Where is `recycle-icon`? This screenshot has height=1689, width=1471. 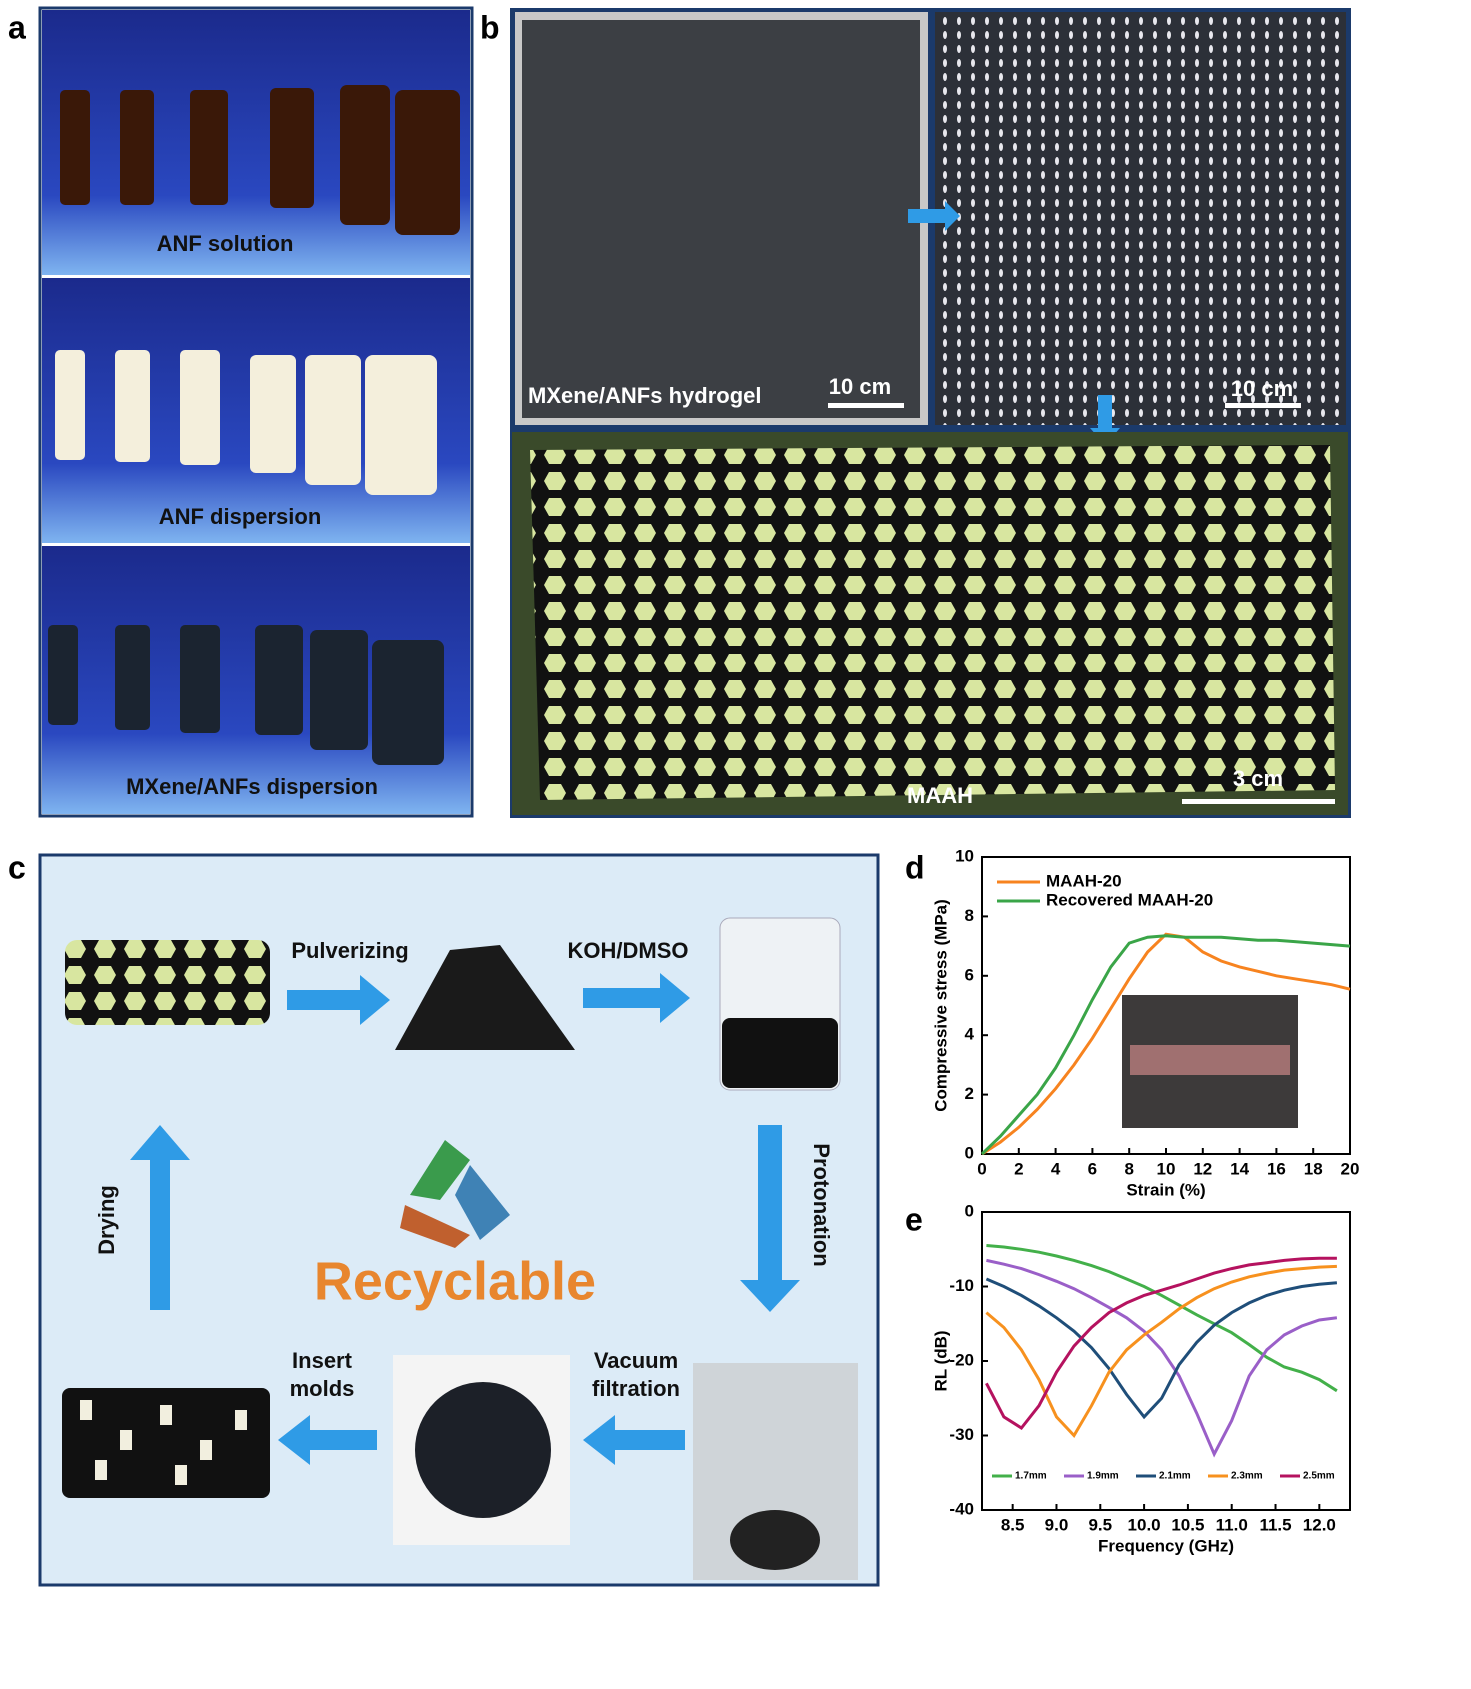 recycle-icon is located at coordinates (455, 1194).